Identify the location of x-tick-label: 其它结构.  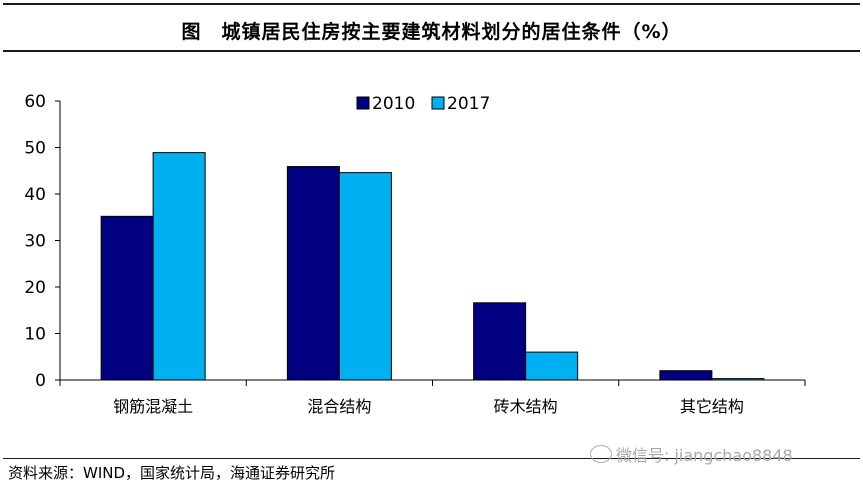
(712, 406).